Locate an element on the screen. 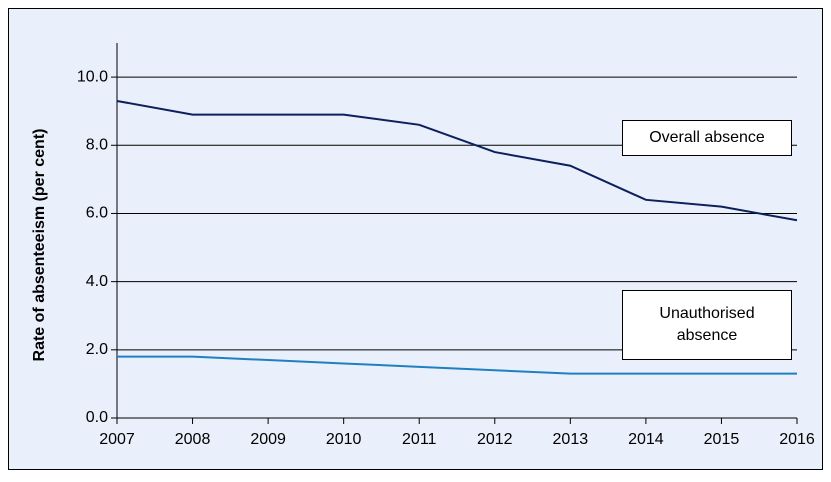  y-tick-label: 0.0 is located at coordinates (97, 417).